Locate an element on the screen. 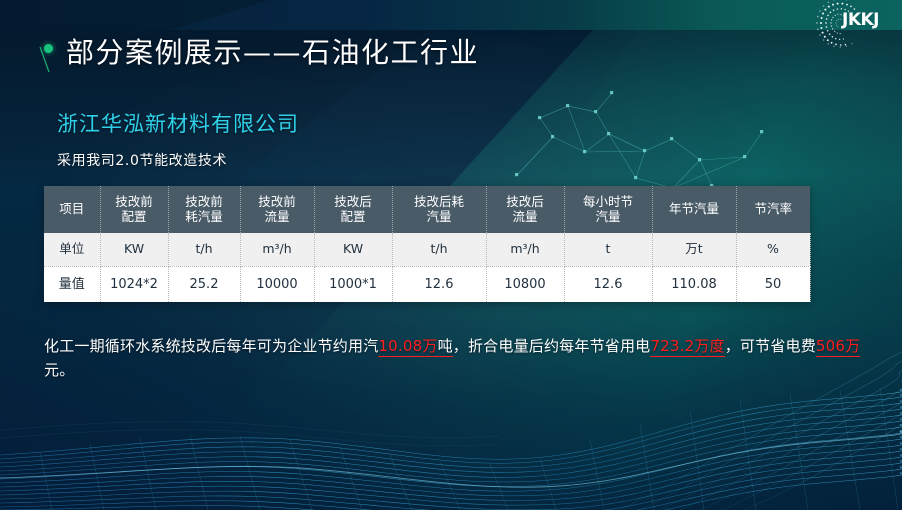 Image resolution: width=902 pixels, height=510 pixels. header-line: 年节汽量 is located at coordinates (693, 209).